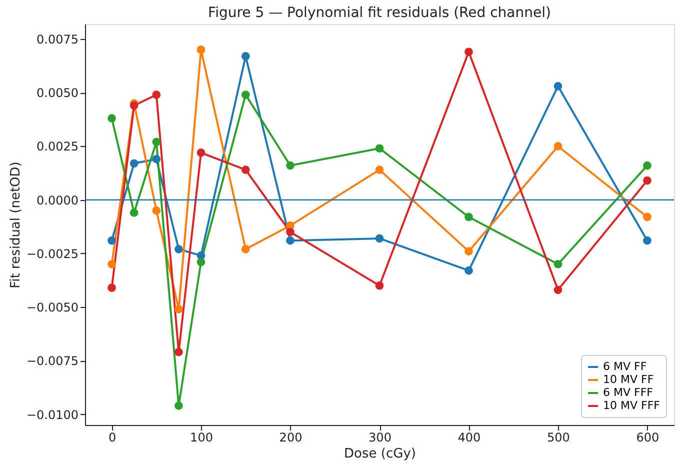 The image size is (682, 466). Describe the element at coordinates (648, 437) in the screenshot. I see `x-tick-label: 600` at that location.